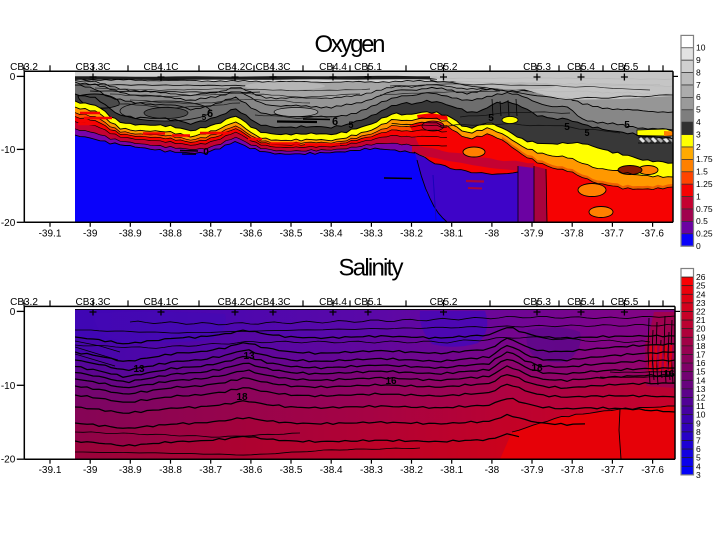 The image size is (720, 540). What do you see at coordinates (704, 184) in the screenshot?
I see `svg-text: 1.25` at bounding box center [704, 184].